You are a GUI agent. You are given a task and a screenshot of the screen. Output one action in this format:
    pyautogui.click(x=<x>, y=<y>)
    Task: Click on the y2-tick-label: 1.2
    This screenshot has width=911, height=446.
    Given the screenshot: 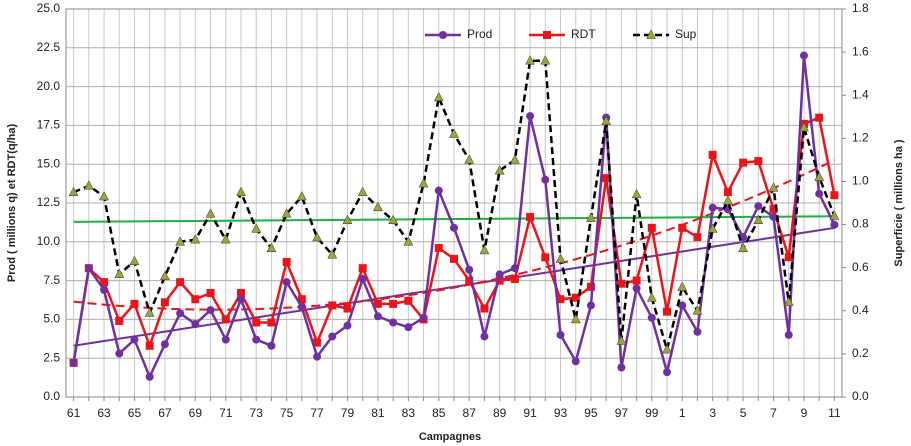 What is the action you would take?
    pyautogui.click(x=860, y=138)
    